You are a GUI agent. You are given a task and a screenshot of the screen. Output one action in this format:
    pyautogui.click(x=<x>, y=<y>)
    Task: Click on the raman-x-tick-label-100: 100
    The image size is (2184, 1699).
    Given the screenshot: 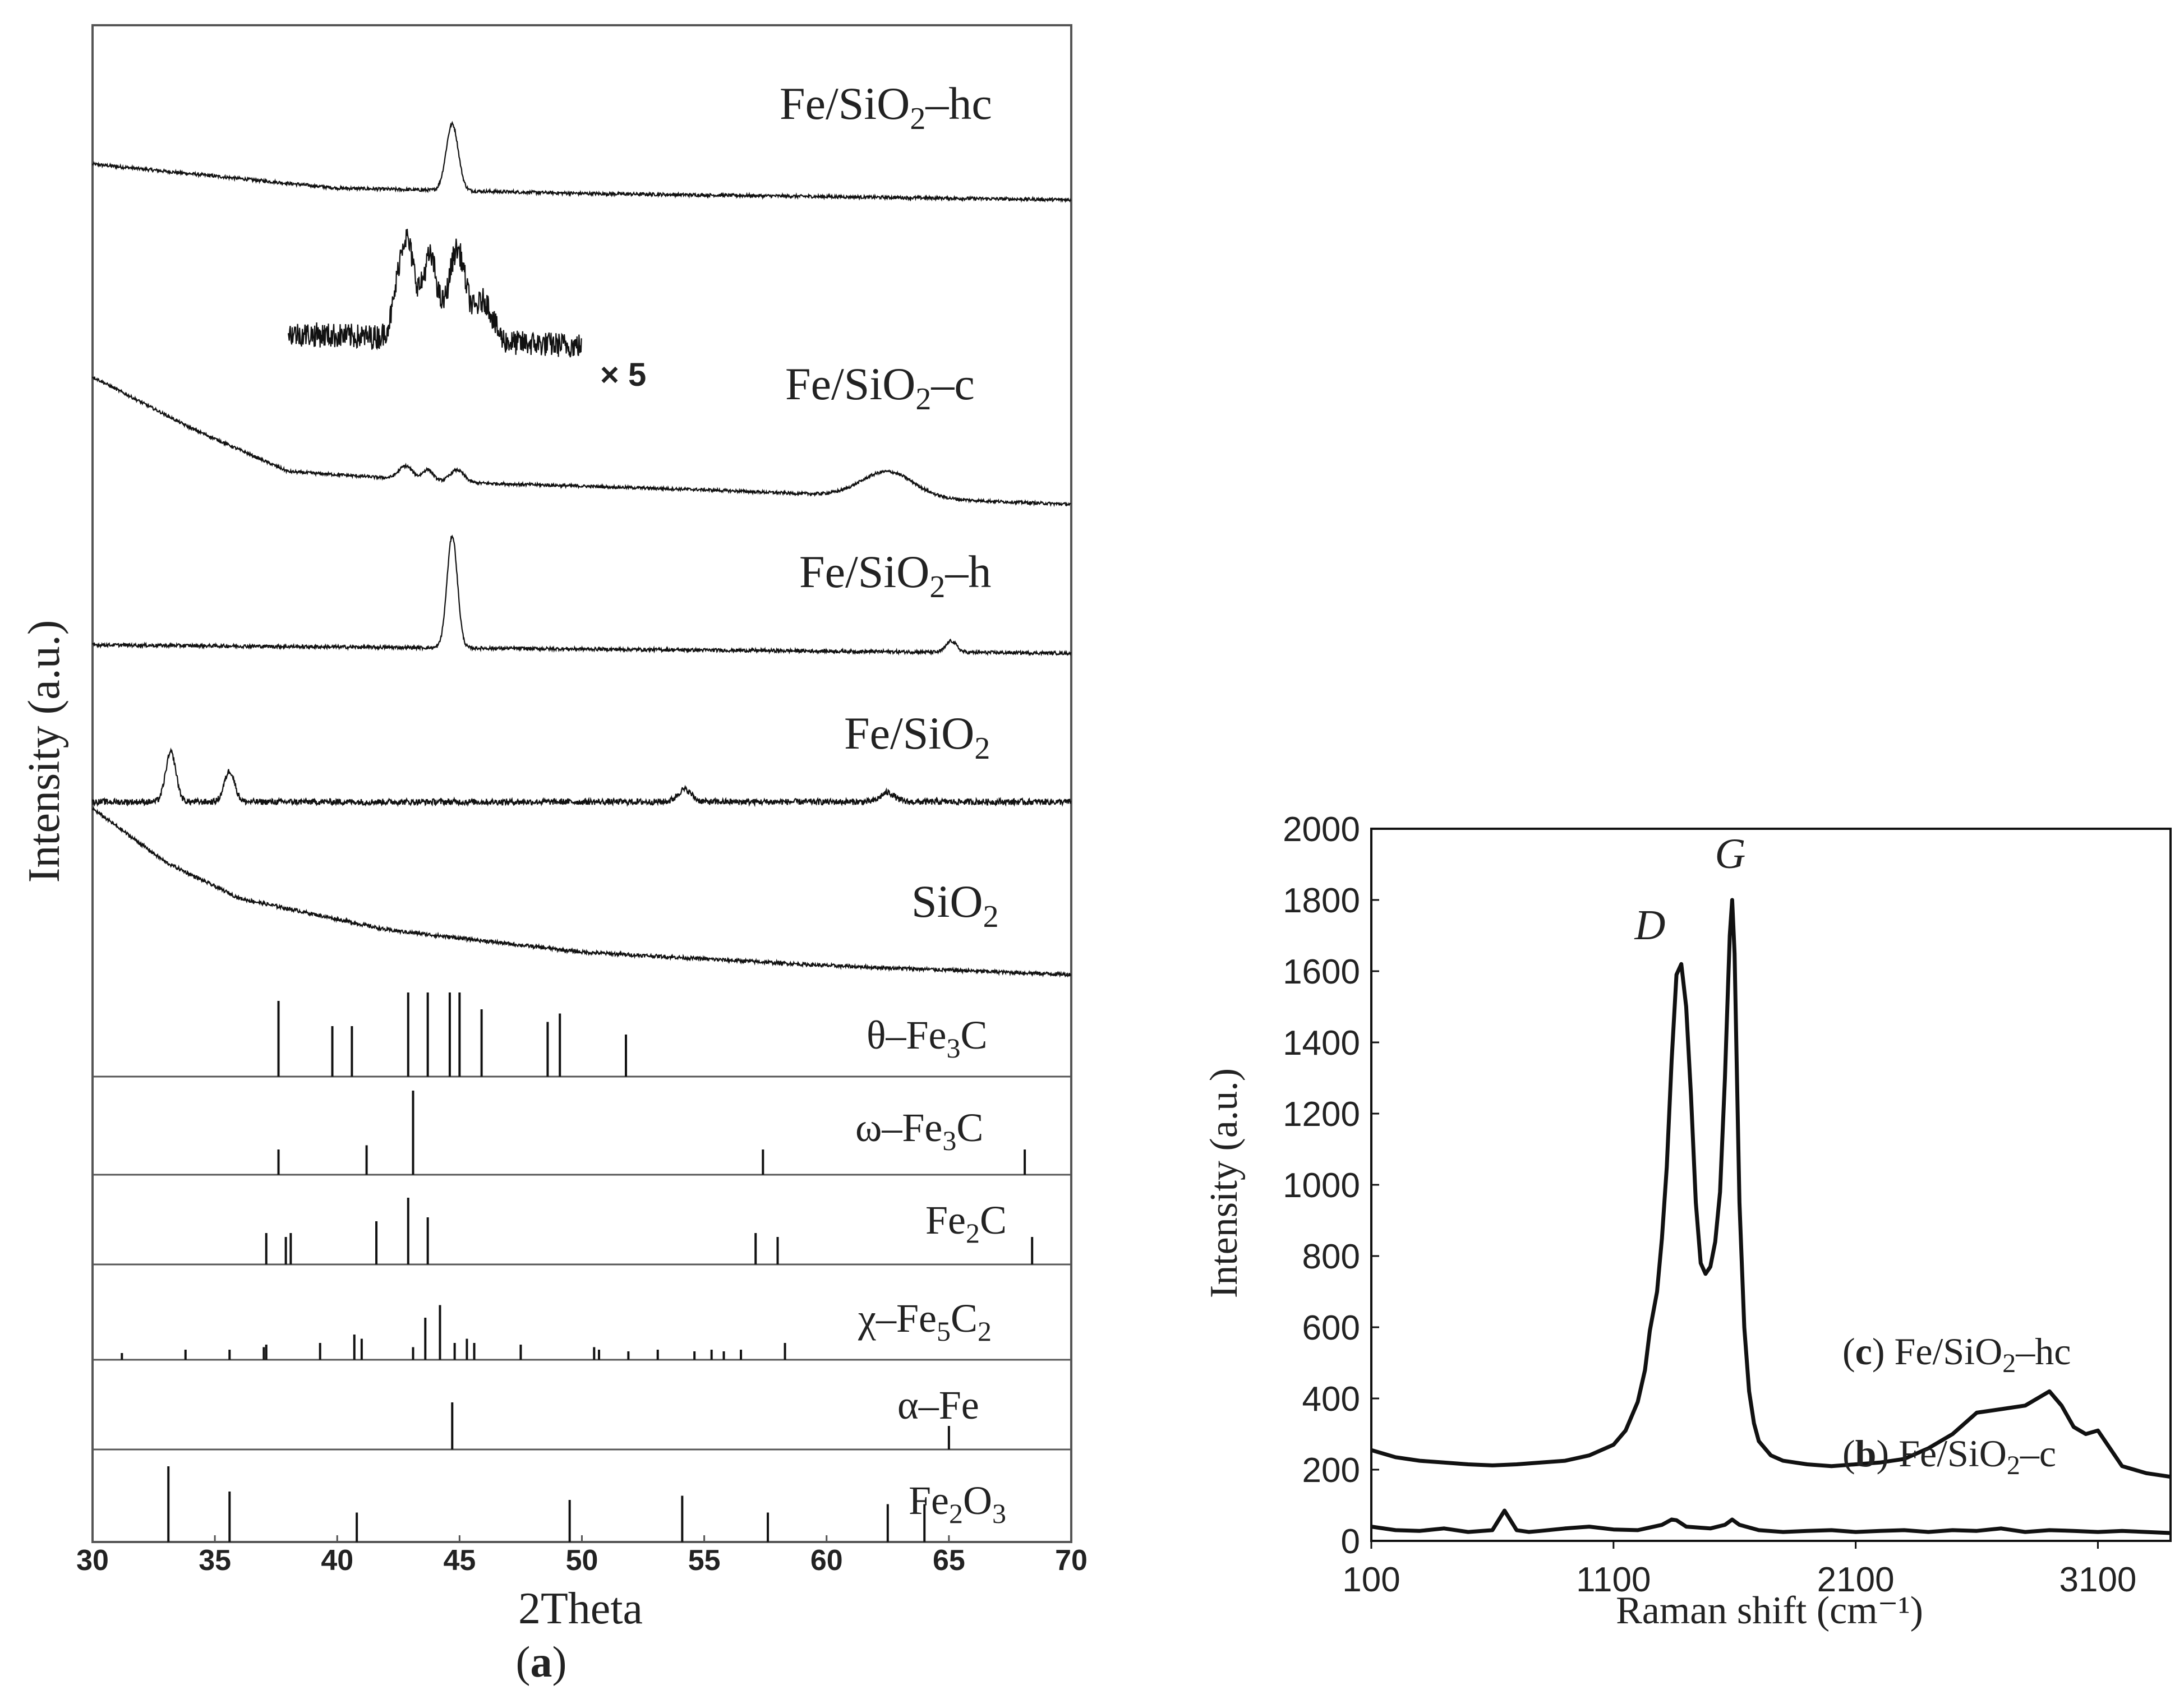 What is the action you would take?
    pyautogui.click(x=1371, y=1580)
    